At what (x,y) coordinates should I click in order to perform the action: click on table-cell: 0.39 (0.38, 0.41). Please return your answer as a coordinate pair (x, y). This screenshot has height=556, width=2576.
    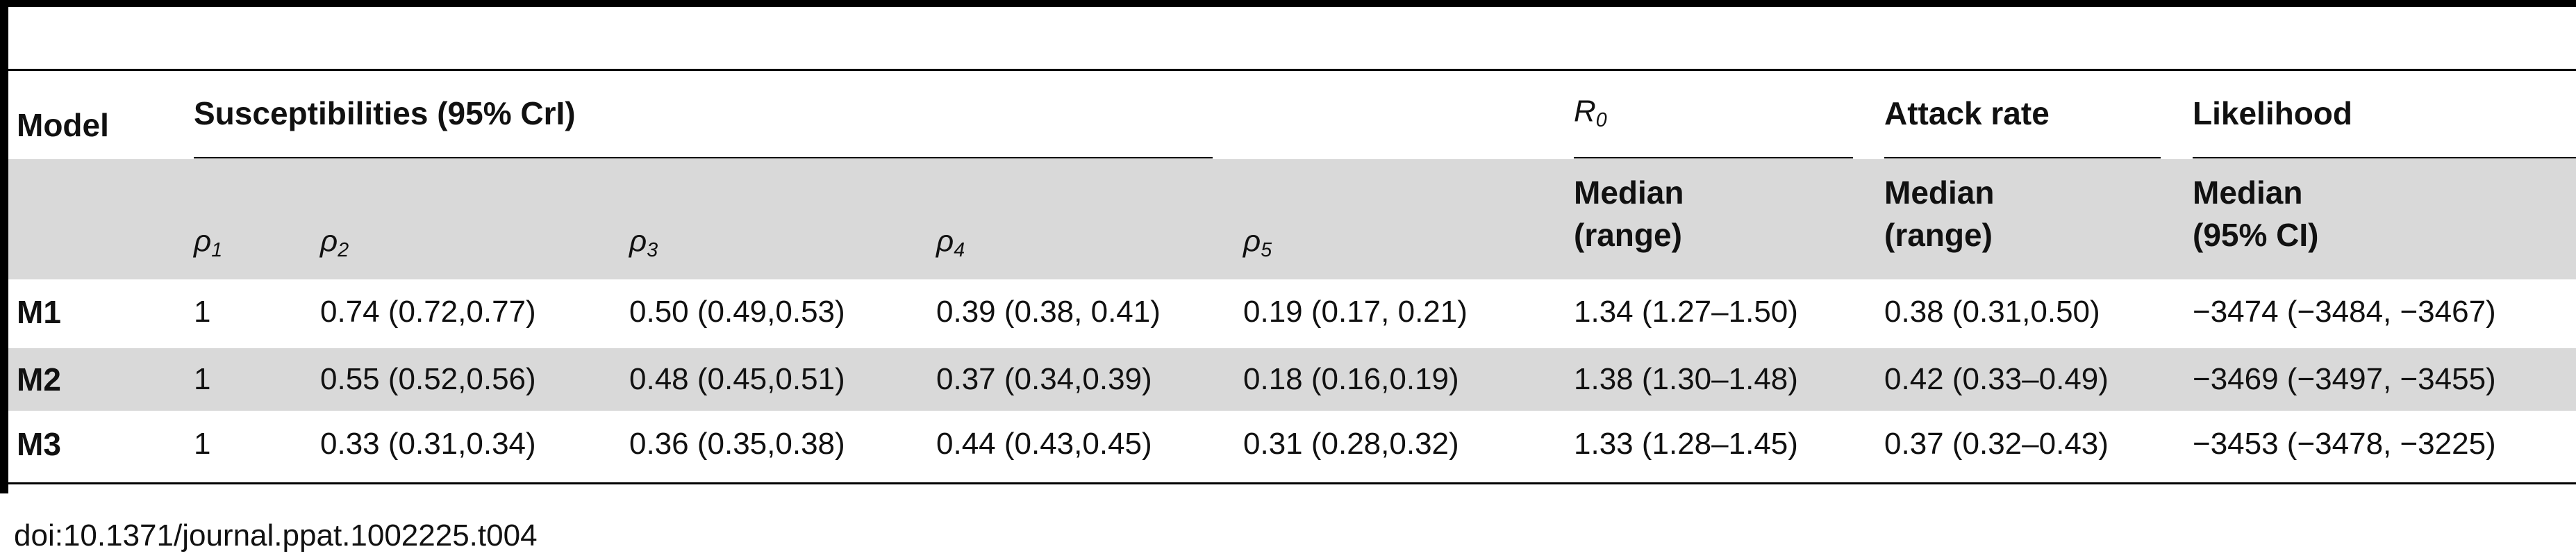
    Looking at the image, I should click on (1048, 312).